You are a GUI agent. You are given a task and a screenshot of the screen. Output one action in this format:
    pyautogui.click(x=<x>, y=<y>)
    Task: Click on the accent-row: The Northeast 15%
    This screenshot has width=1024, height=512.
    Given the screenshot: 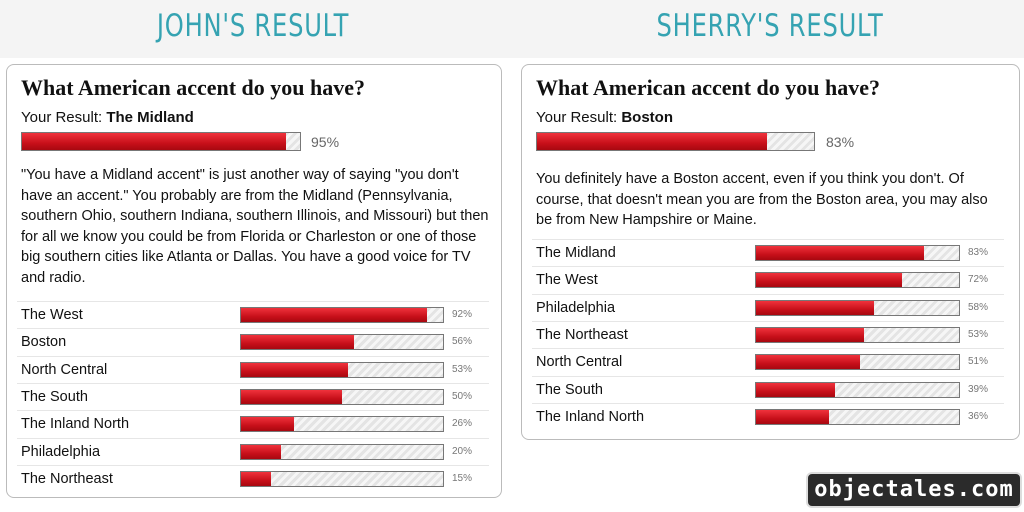 What is the action you would take?
    pyautogui.click(x=253, y=478)
    